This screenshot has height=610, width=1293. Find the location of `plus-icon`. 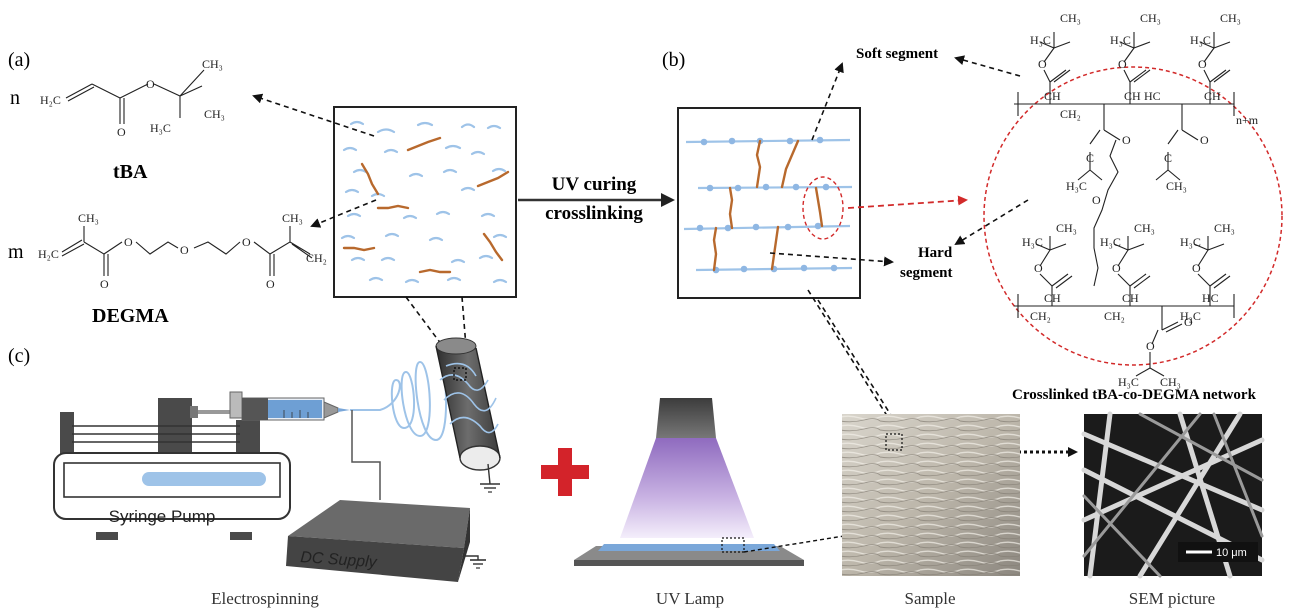

plus-icon is located at coordinates (565, 472).